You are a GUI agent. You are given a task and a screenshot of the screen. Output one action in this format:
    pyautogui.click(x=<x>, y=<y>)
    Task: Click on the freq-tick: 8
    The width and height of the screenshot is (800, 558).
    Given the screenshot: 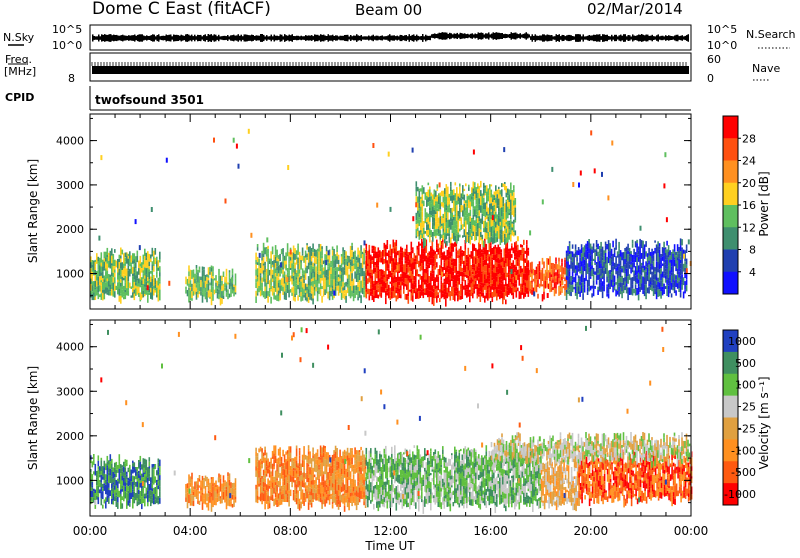 What is the action you would take?
    pyautogui.click(x=71, y=78)
    